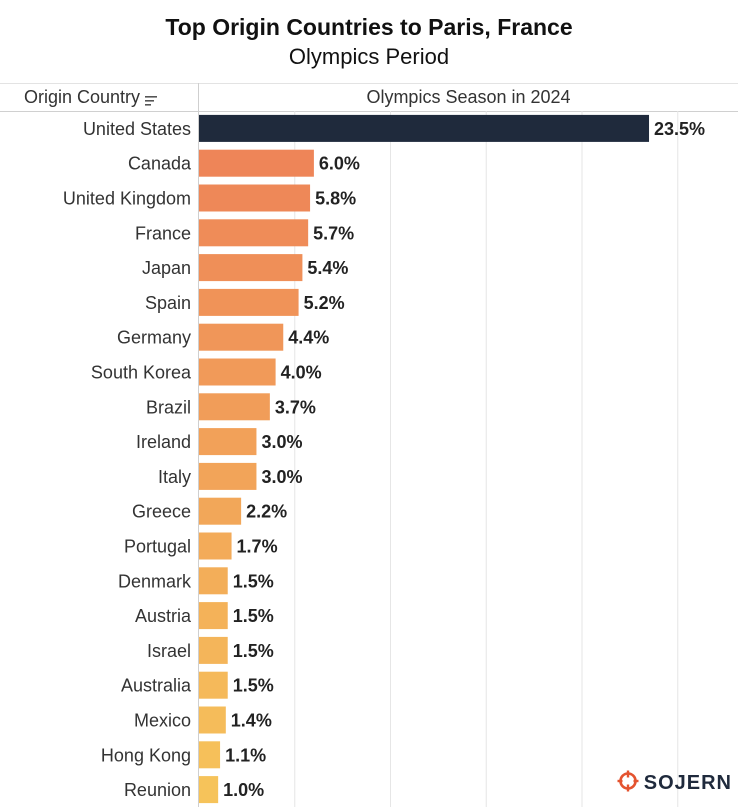 This screenshot has width=738, height=807. I want to click on value-label-2: 5.8%, so click(335, 199).